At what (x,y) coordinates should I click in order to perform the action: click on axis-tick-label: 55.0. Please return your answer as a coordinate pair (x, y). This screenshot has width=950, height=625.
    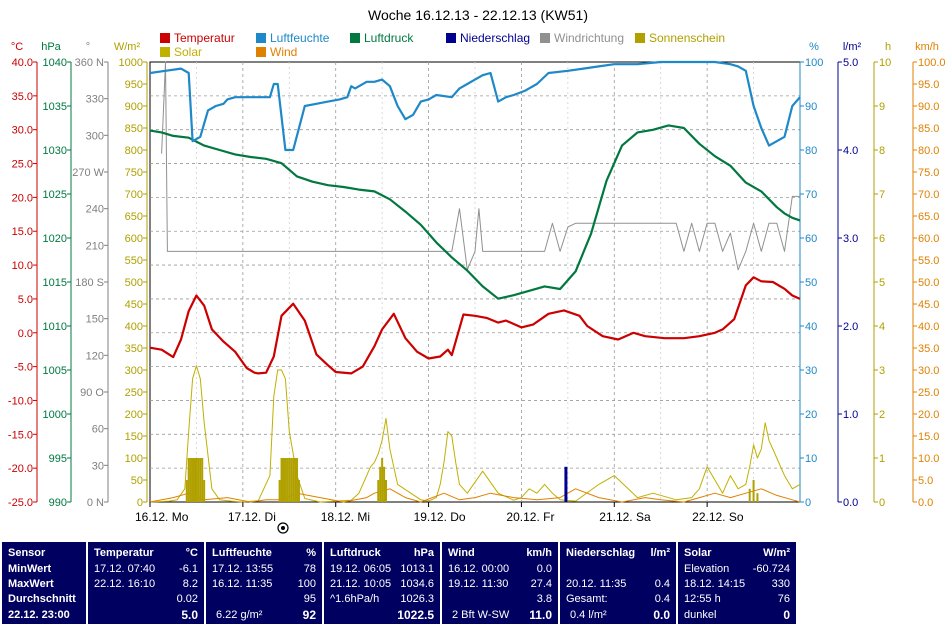
    Looking at the image, I should click on (928, 261).